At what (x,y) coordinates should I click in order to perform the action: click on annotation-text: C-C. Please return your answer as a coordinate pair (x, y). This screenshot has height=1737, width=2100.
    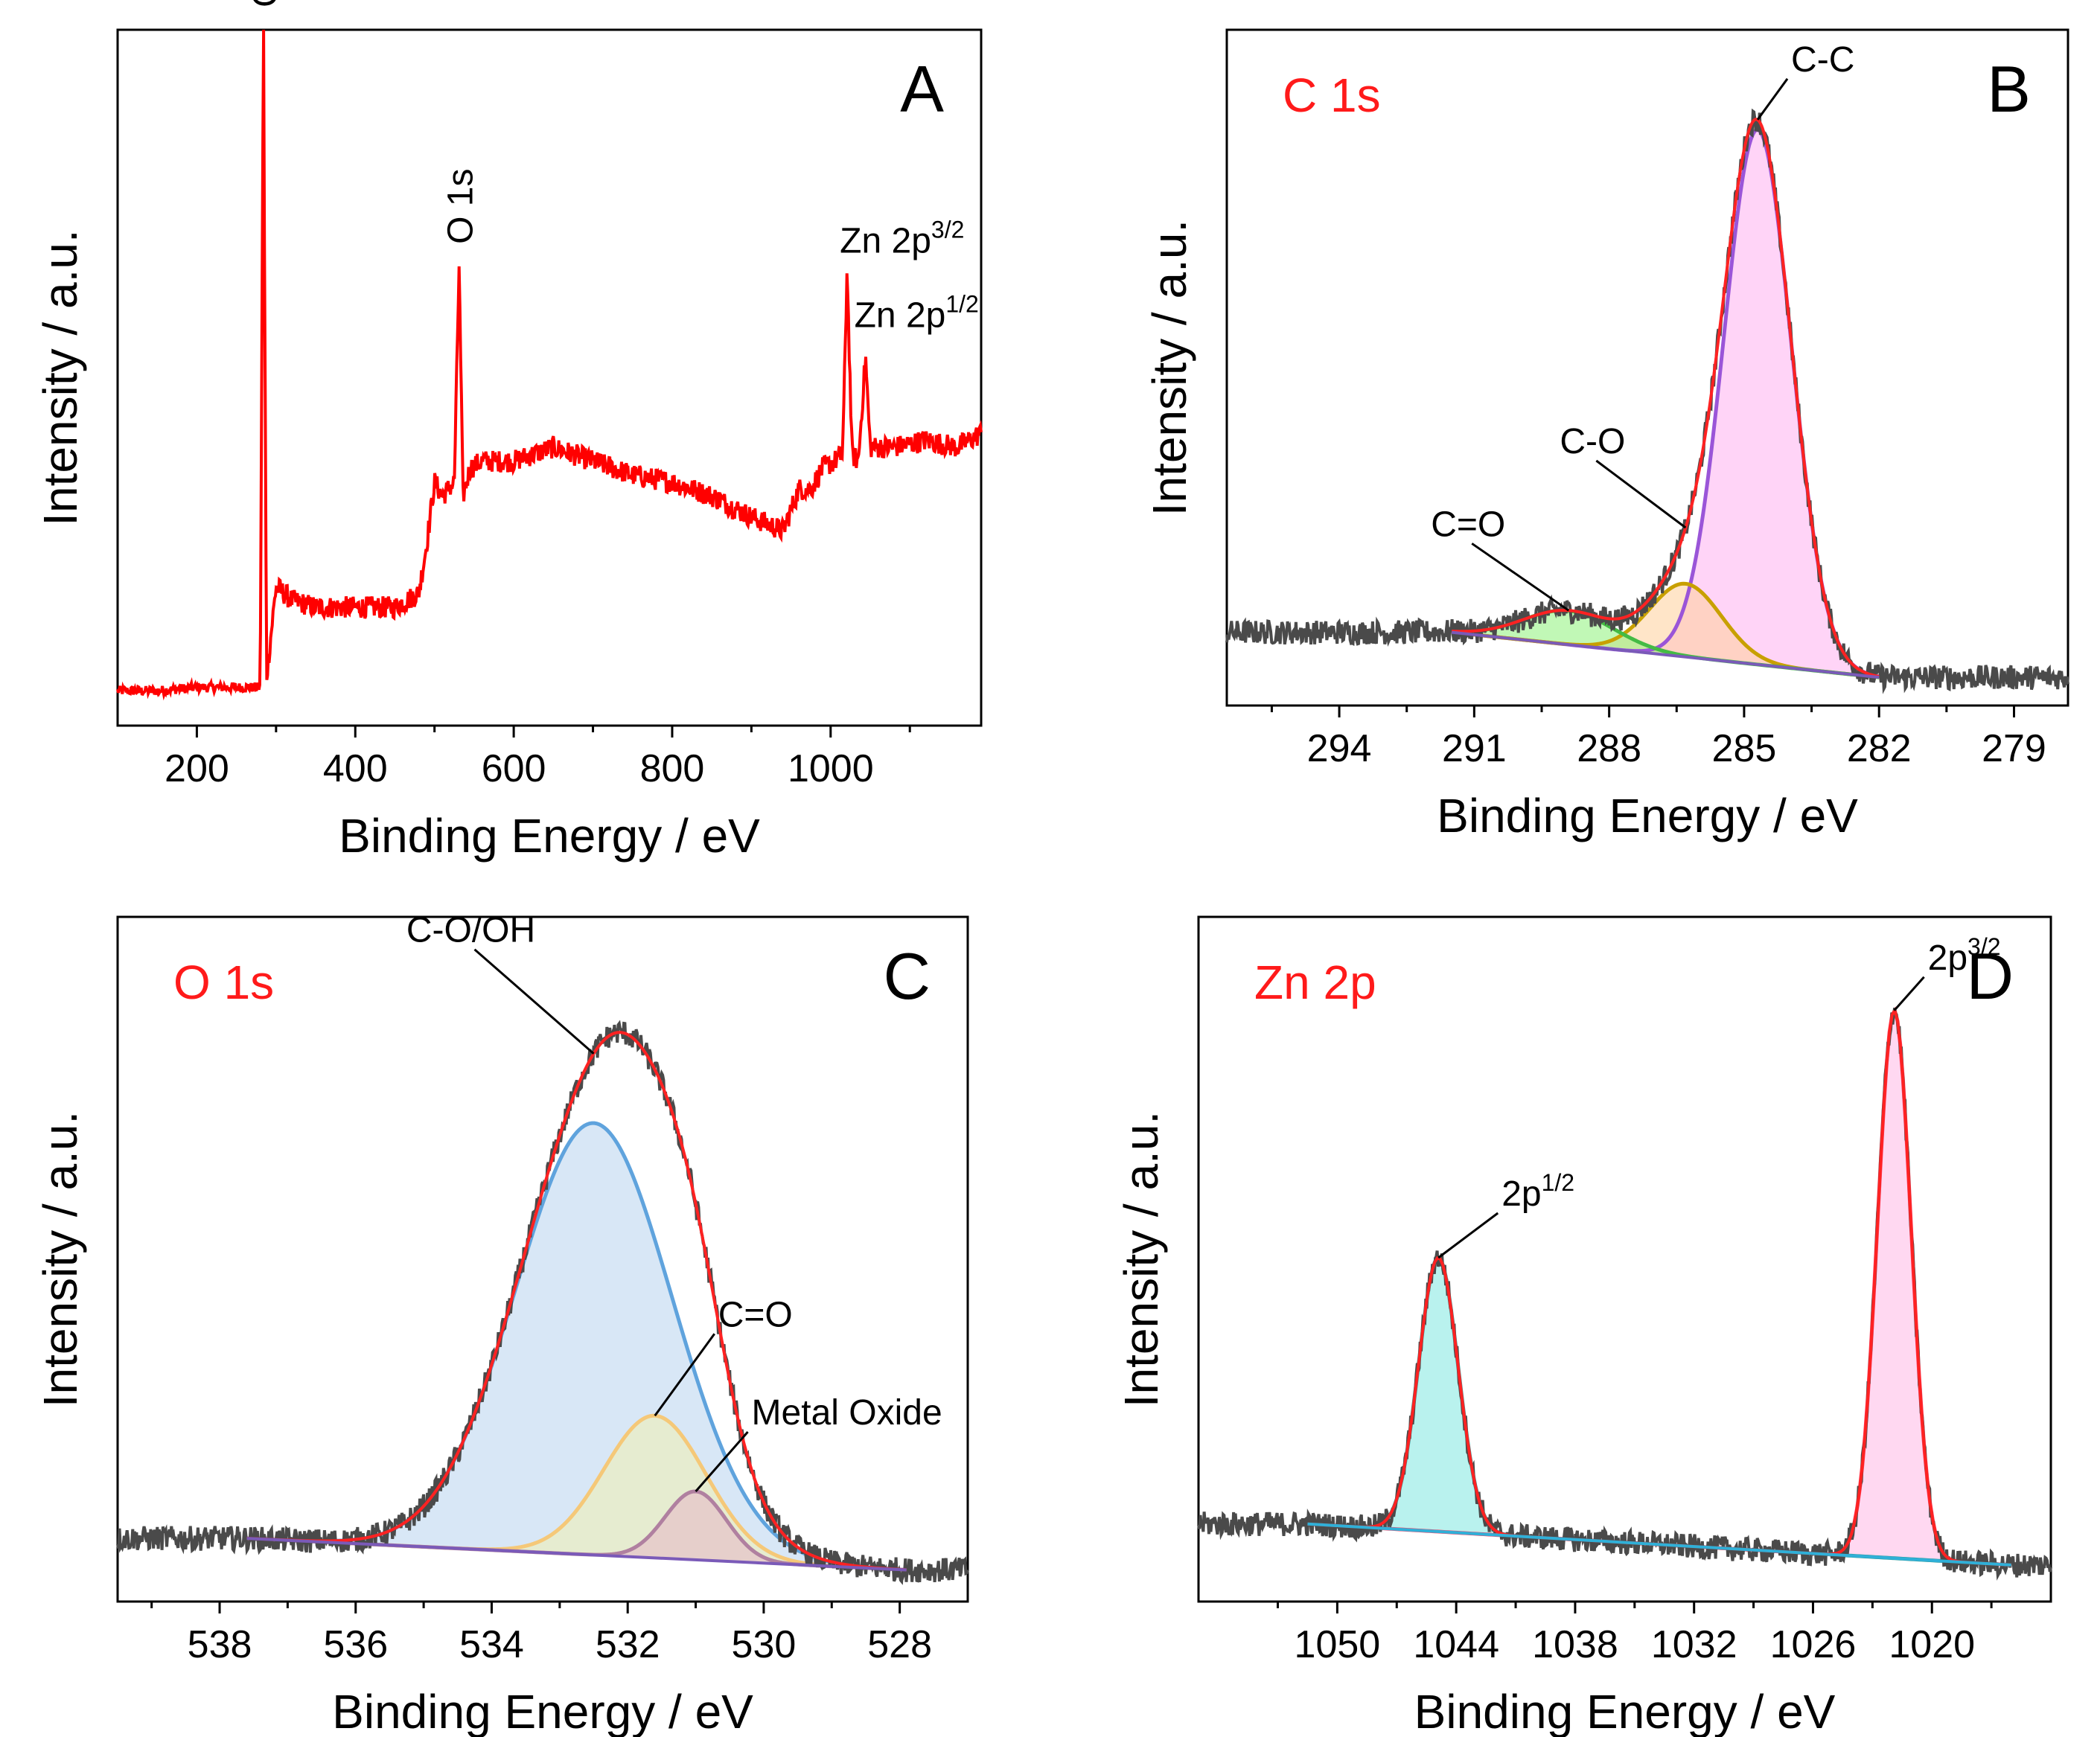
    Looking at the image, I should click on (1822, 60).